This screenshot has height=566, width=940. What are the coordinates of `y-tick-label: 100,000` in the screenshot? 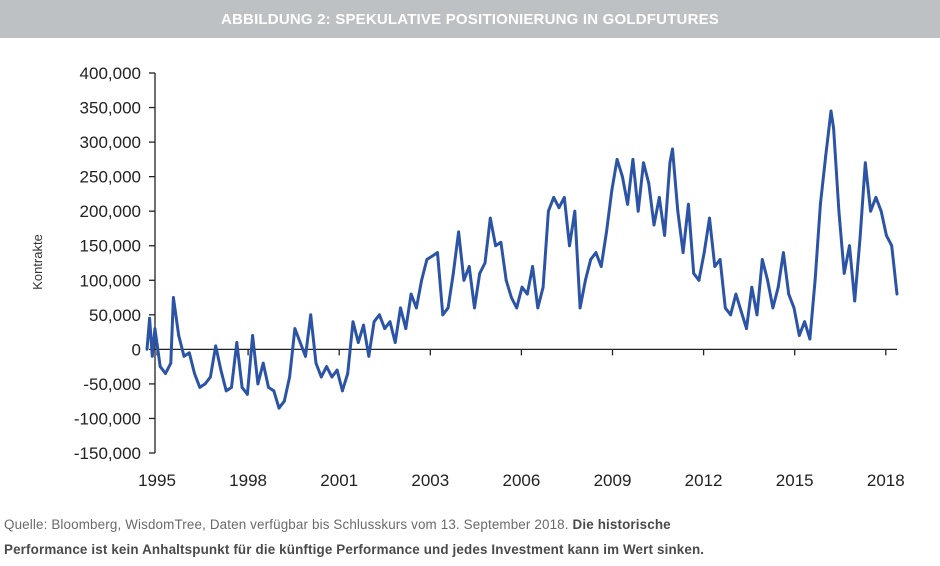 It's located at (110, 280).